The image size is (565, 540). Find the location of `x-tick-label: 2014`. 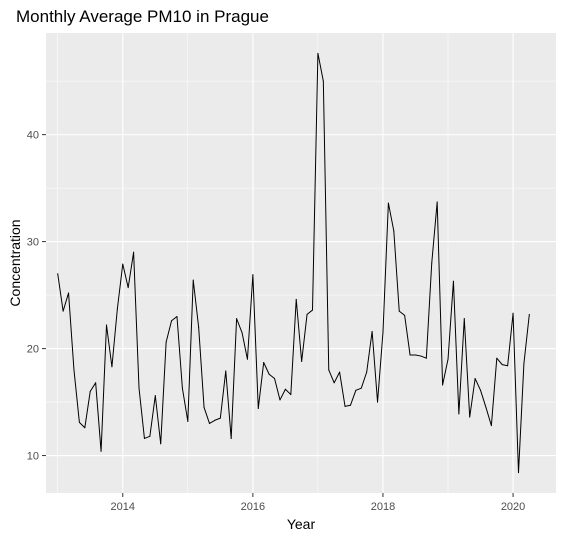

x-tick-label: 2014 is located at coordinates (123, 507).